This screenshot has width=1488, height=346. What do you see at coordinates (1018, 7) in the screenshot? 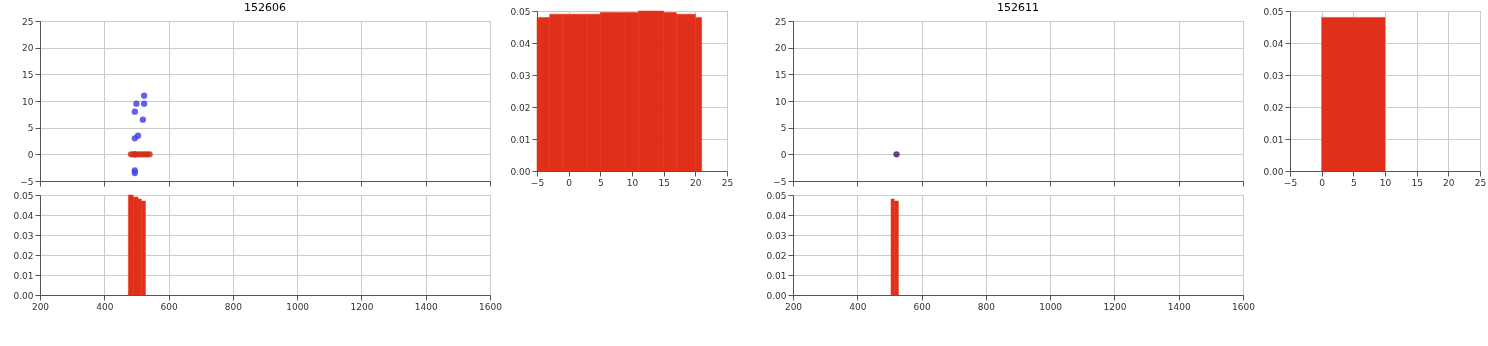
I see `chart-title: 152611` at bounding box center [1018, 7].